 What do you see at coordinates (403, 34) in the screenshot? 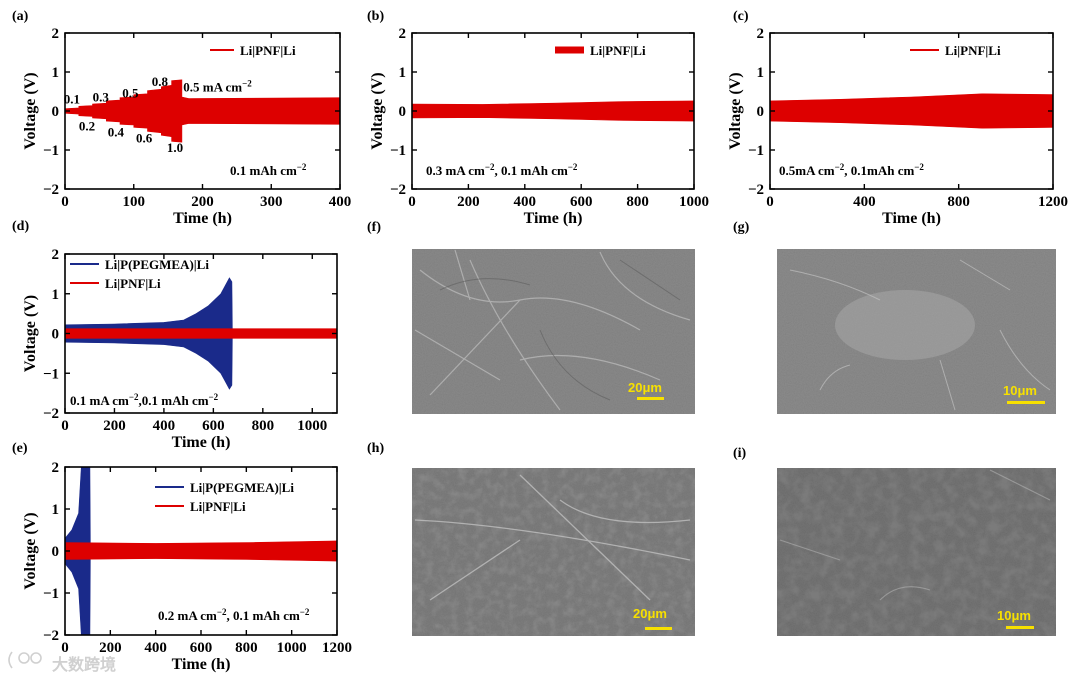
I see `y-tick-label-b-4: 2` at bounding box center [403, 34].